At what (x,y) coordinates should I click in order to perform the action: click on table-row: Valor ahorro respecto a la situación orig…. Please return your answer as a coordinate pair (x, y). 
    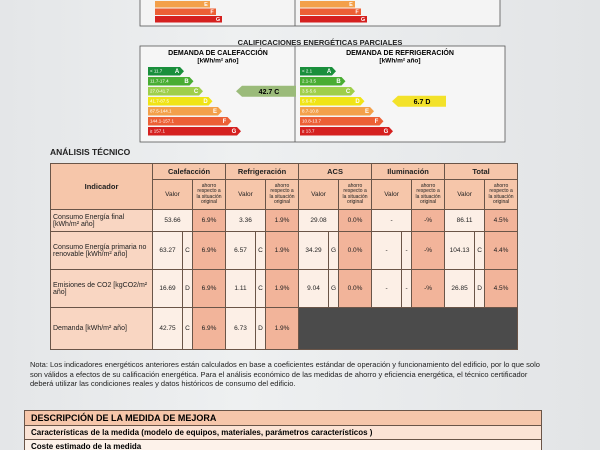
    Looking at the image, I should click on (285, 194).